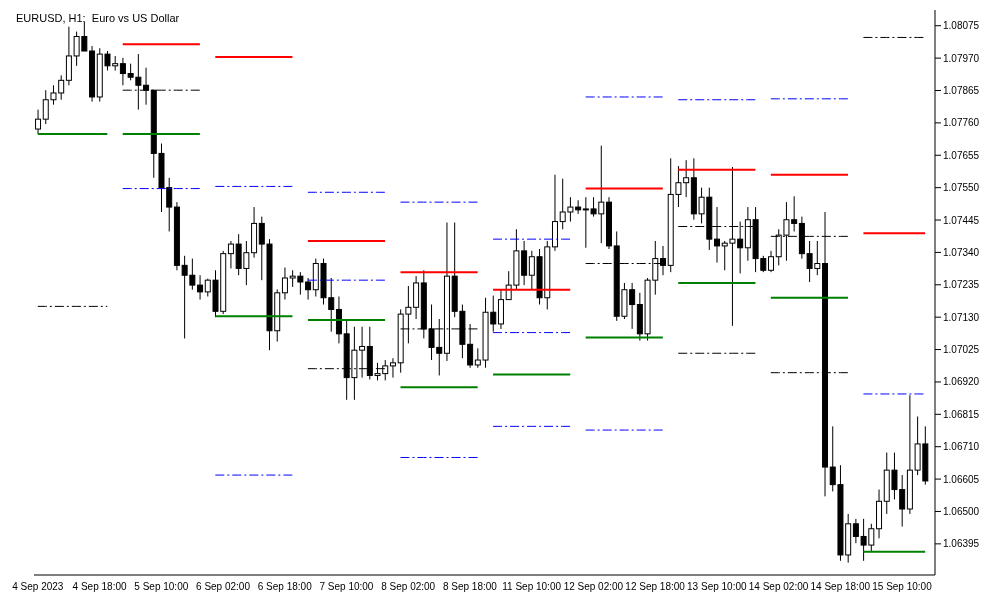 The width and height of the screenshot is (1003, 605). Describe the element at coordinates (346, 587) in the screenshot. I see `x-tick-label: 7 Sep 10:00` at that location.